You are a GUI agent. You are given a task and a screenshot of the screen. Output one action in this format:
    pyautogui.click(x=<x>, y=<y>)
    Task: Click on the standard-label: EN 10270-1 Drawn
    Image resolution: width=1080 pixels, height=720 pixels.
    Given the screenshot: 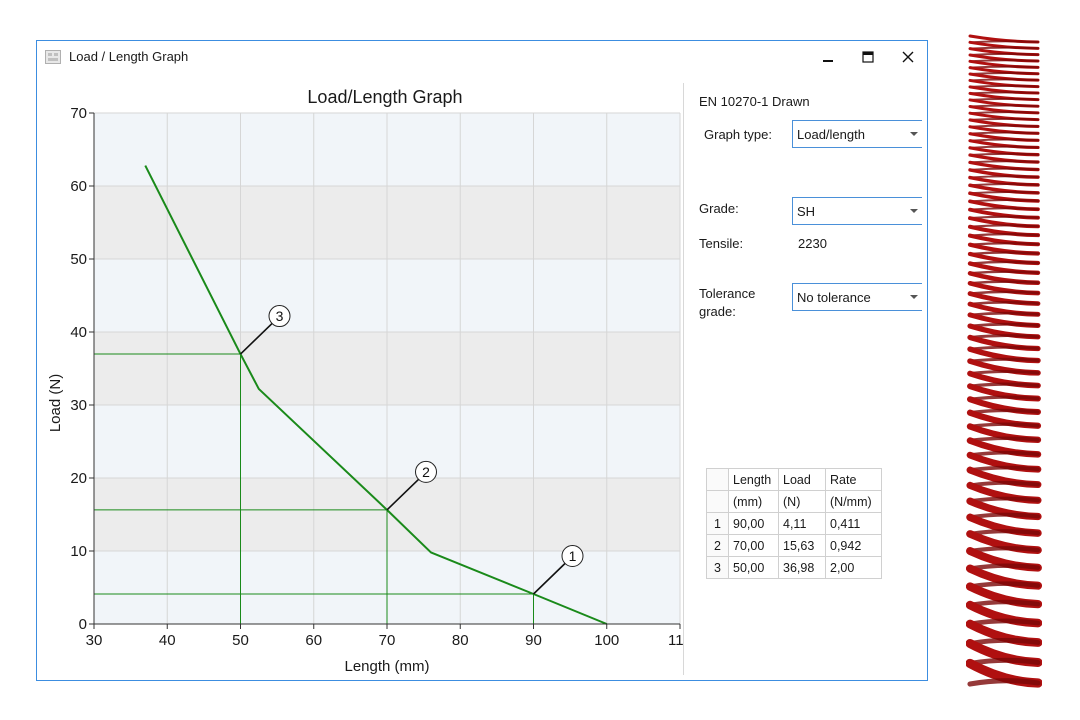 What is the action you would take?
    pyautogui.click(x=754, y=101)
    